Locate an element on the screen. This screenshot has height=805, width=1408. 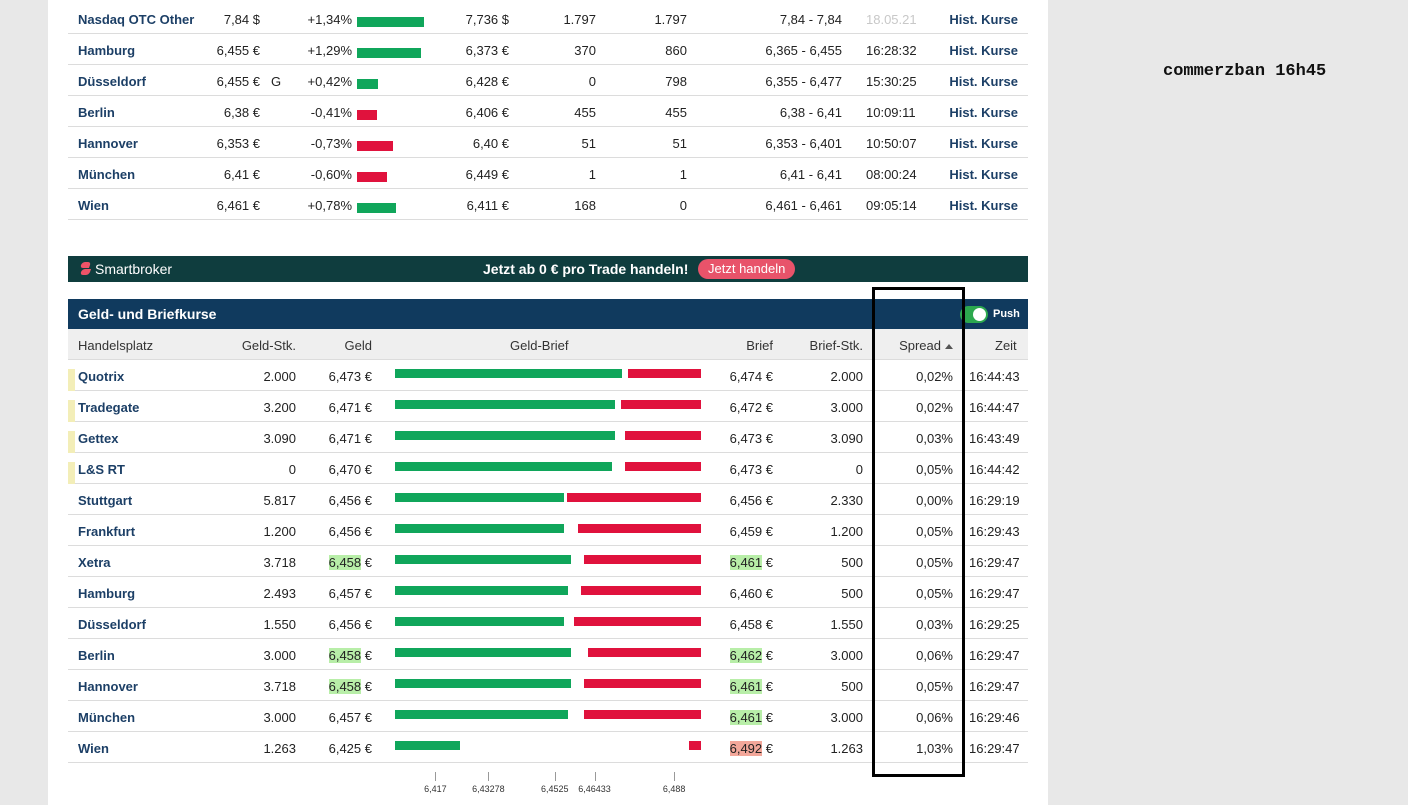
col-brief: Brief is located at coordinates (759, 345).